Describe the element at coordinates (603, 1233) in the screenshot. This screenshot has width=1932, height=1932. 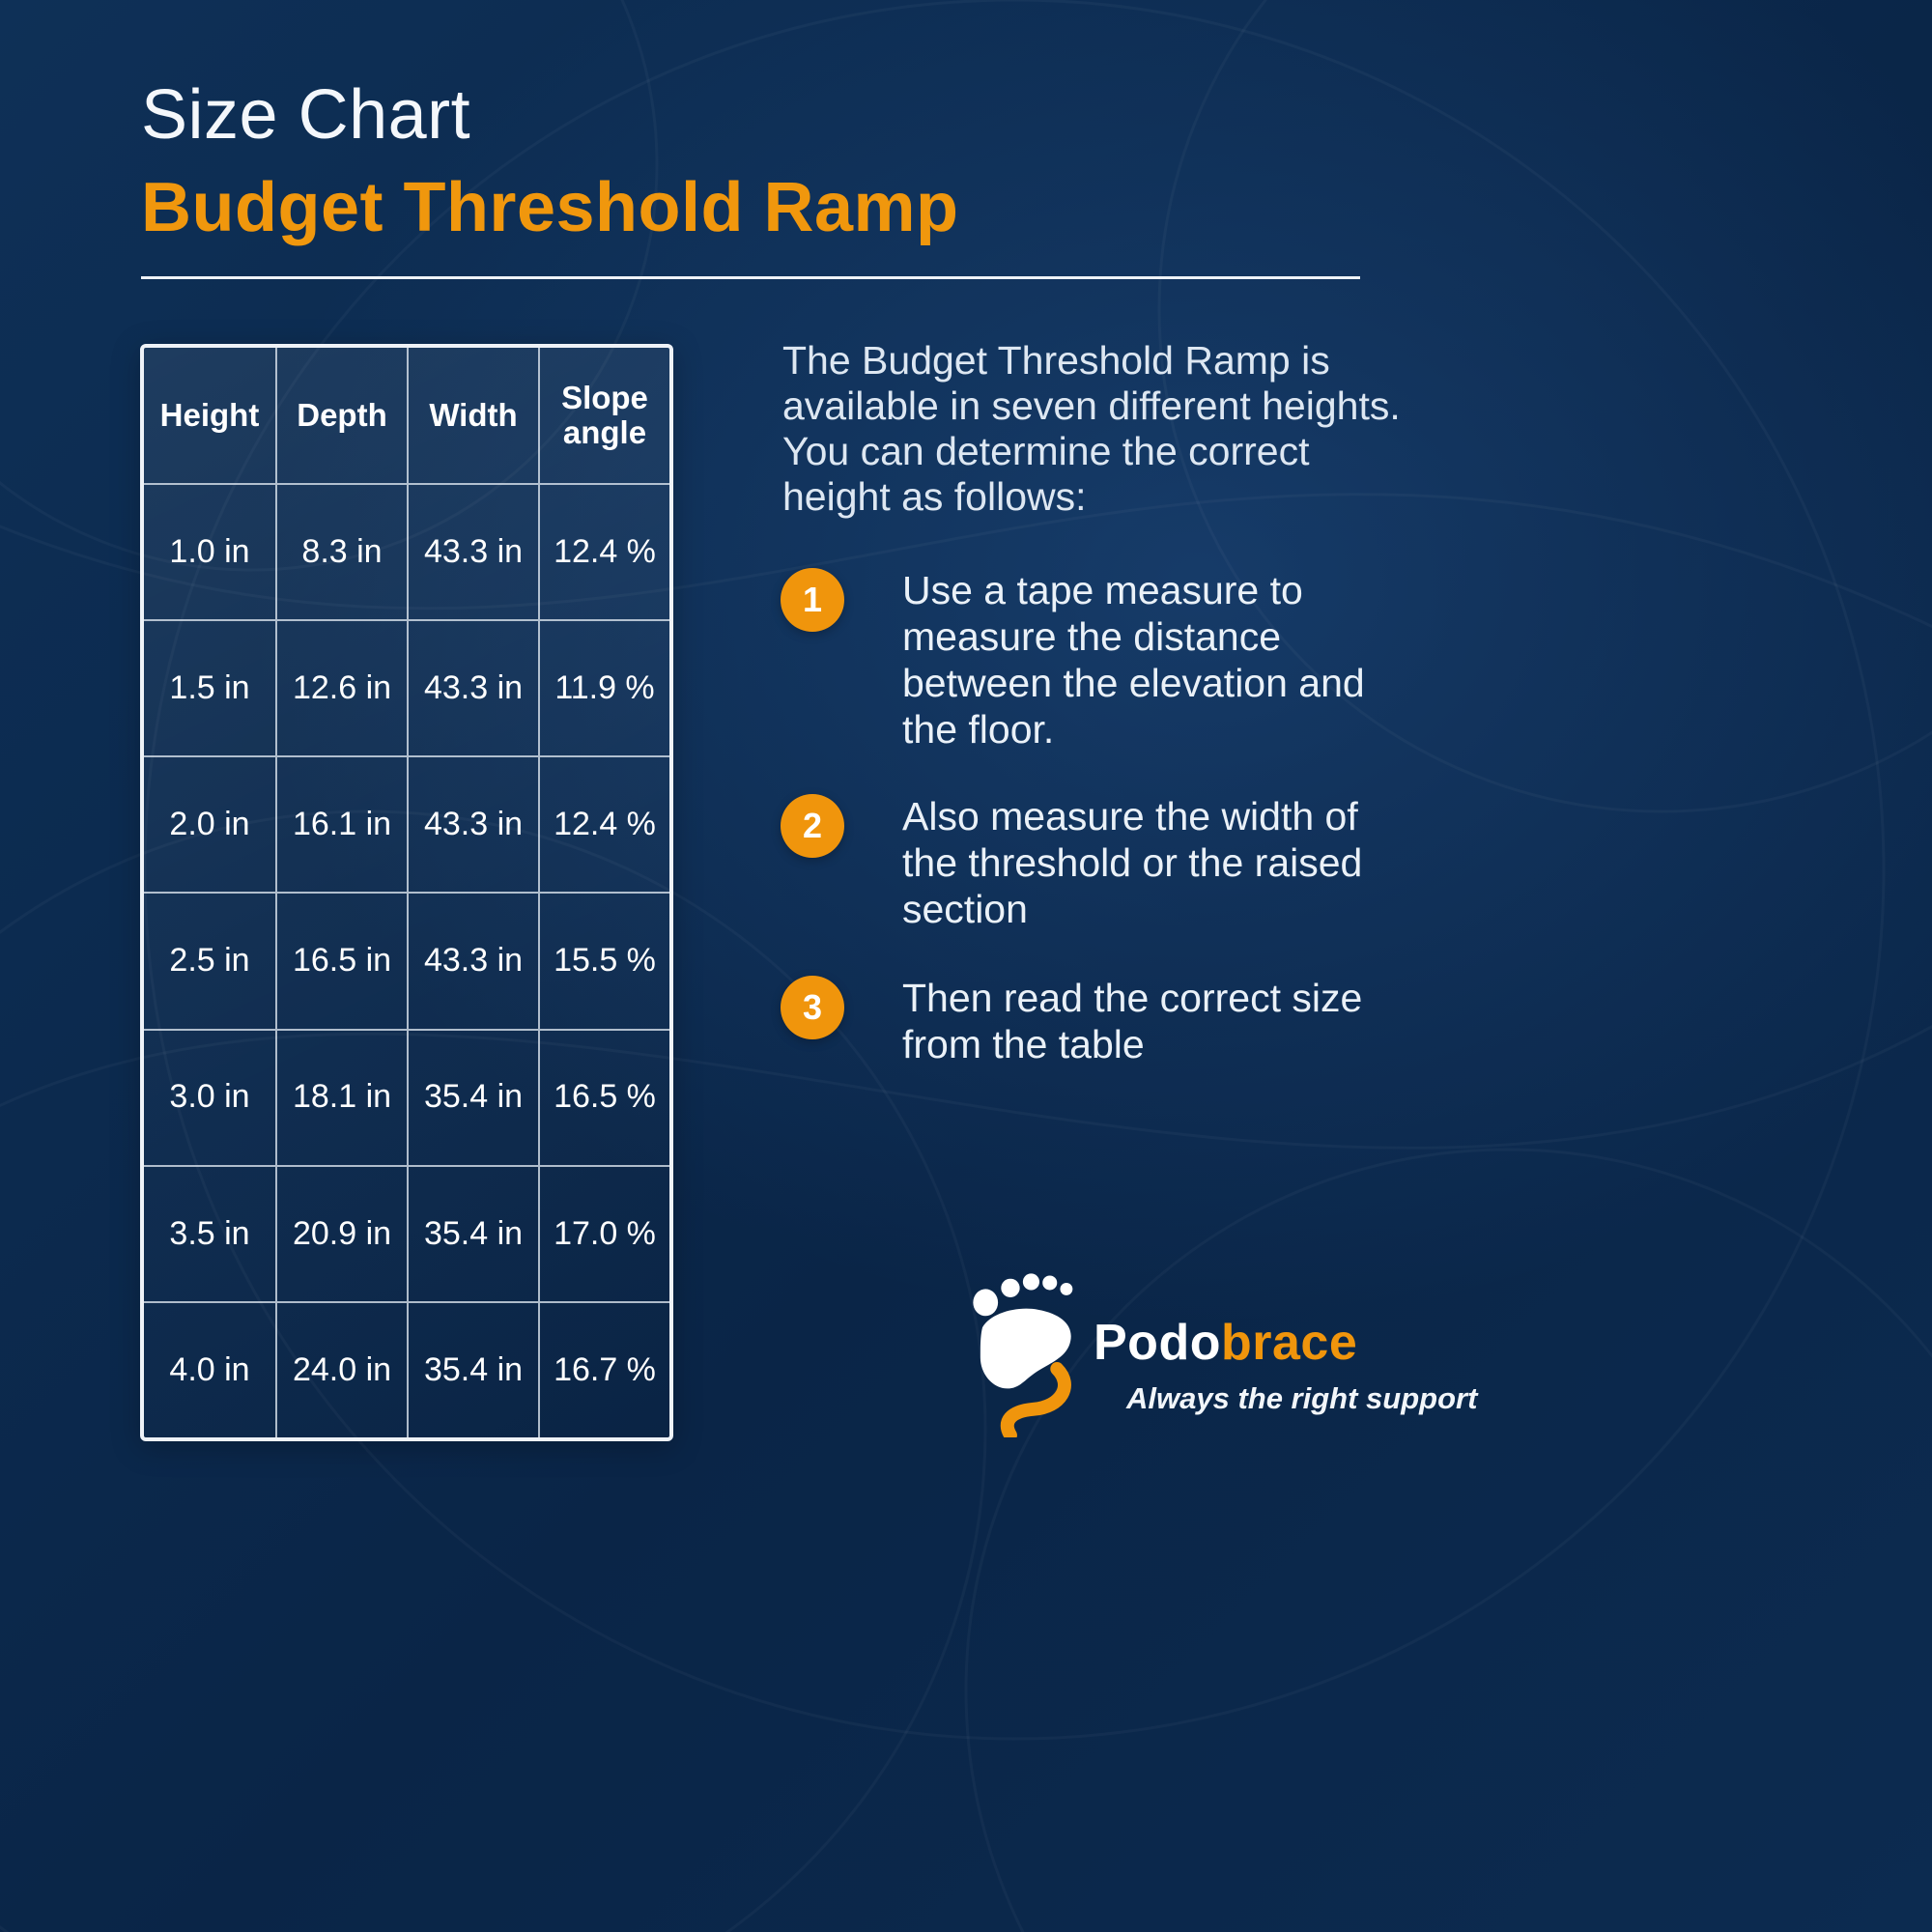
I see `table-cell: 17.0 %` at that location.